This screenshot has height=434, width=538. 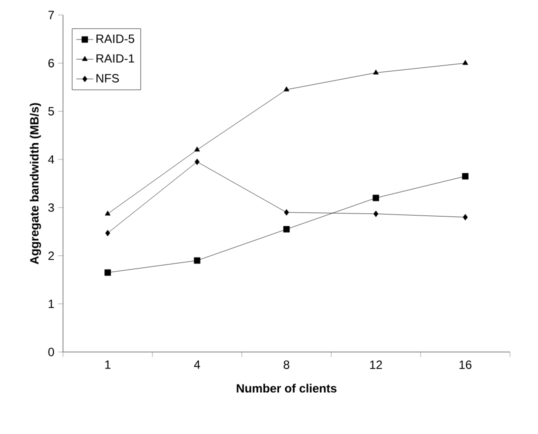 I want to click on legend-label: RAID-5, so click(x=115, y=38).